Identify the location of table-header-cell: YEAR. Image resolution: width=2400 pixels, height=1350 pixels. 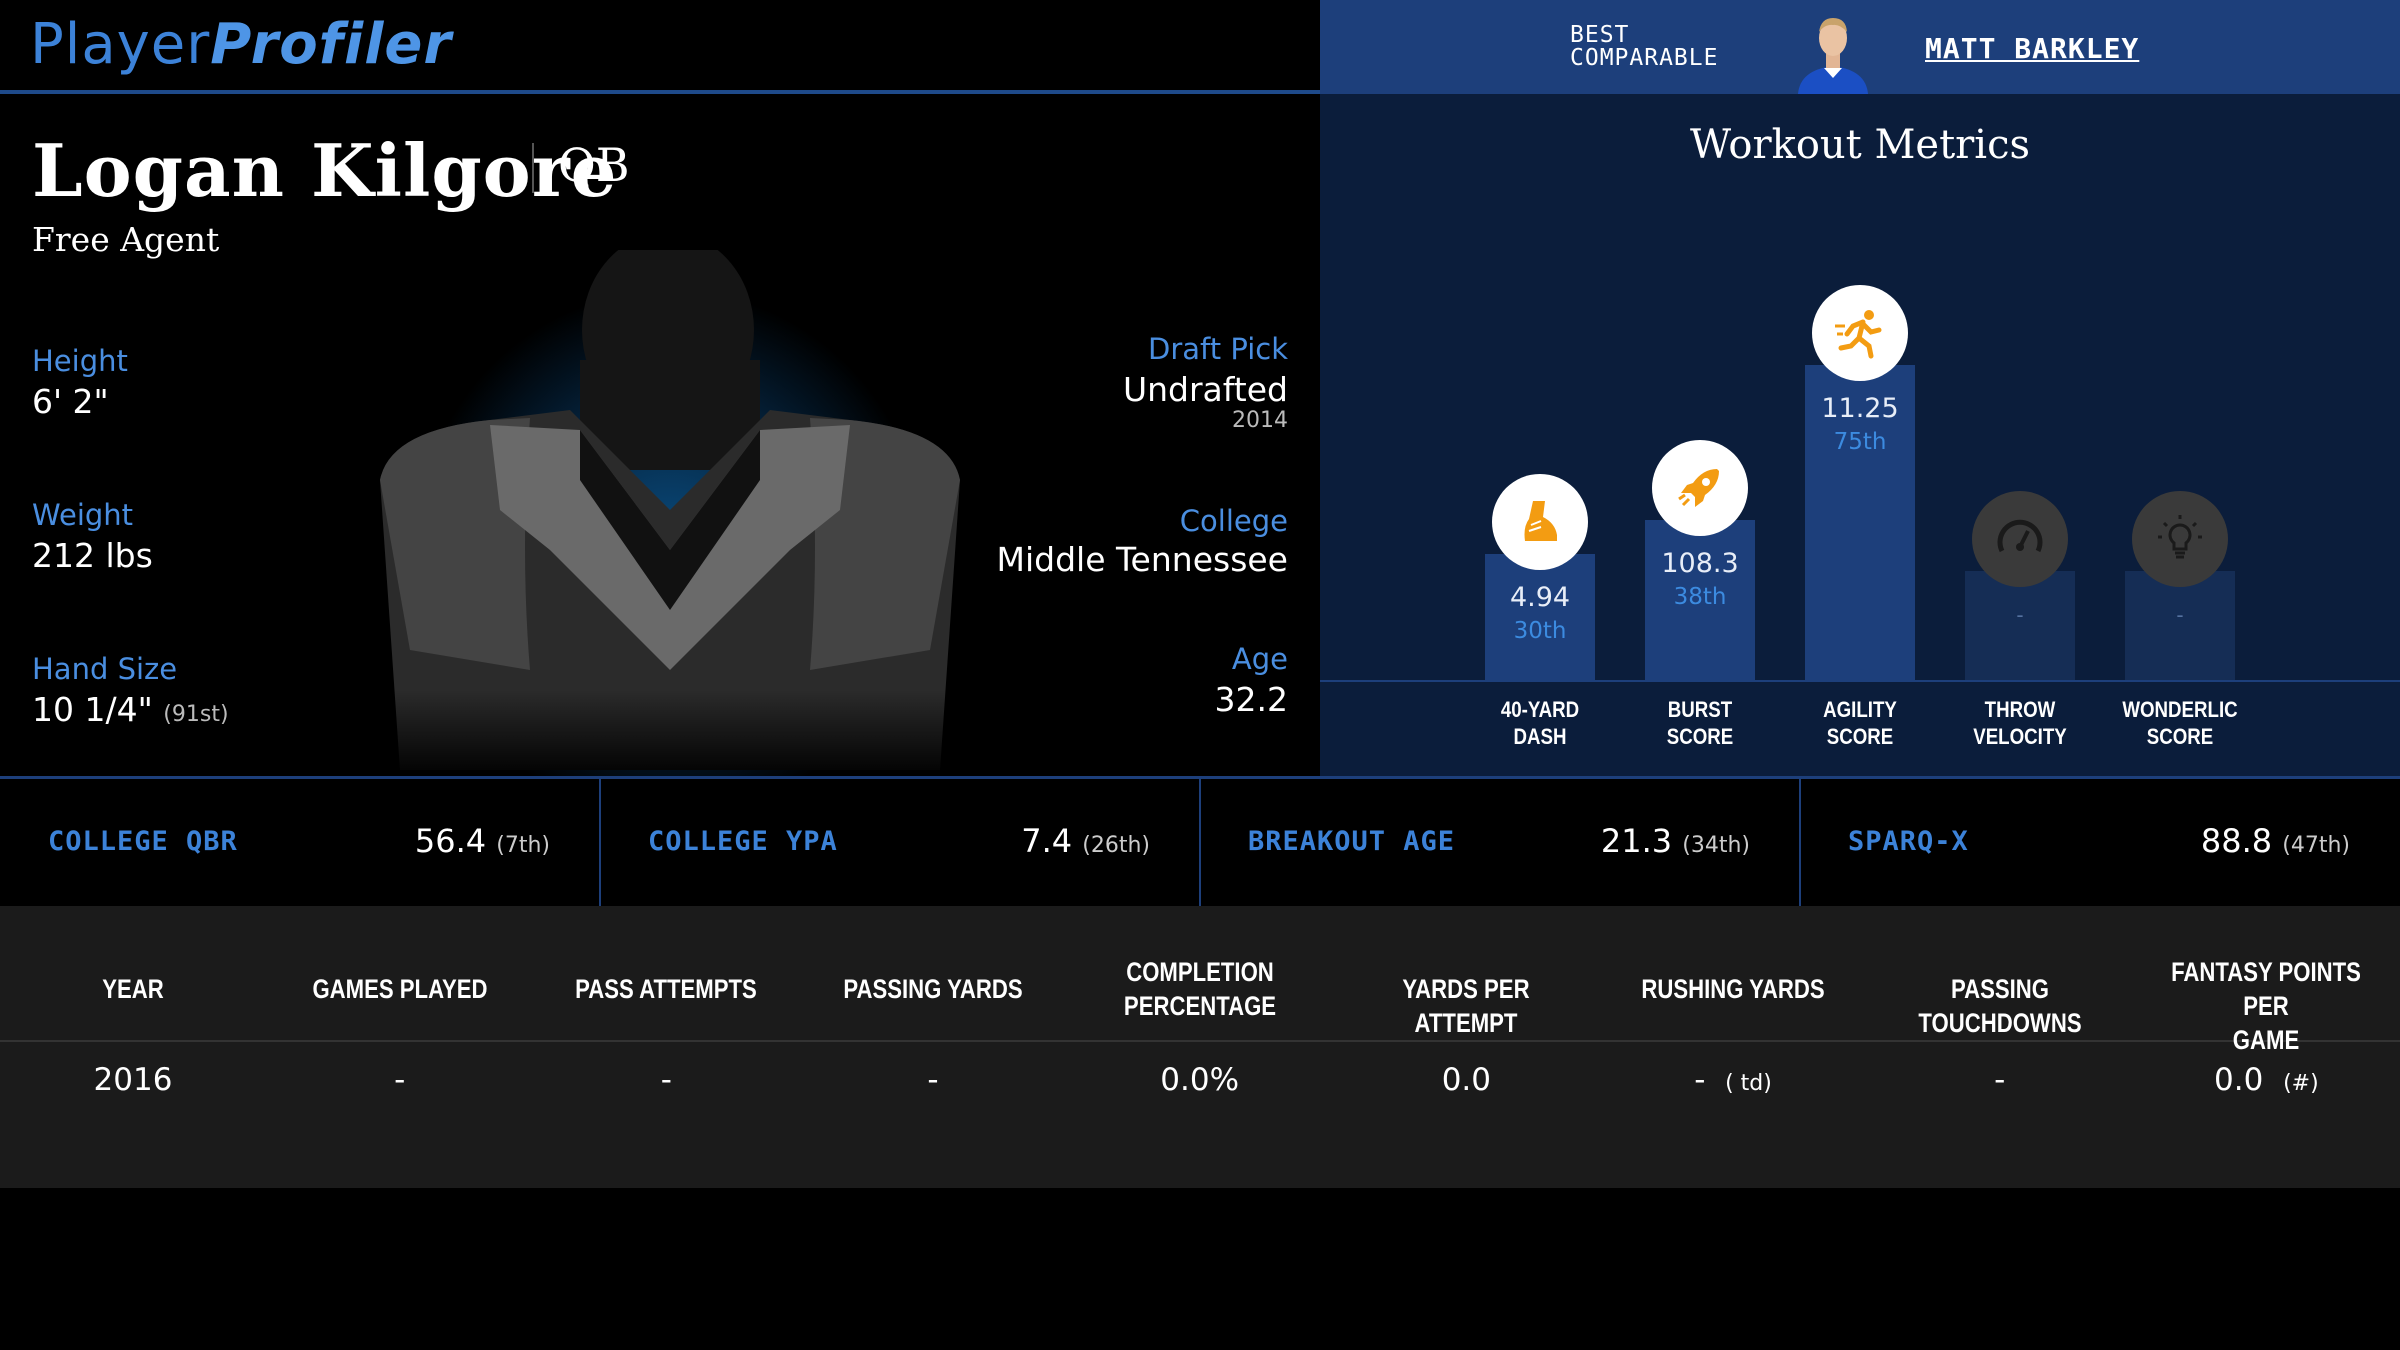
(133, 989).